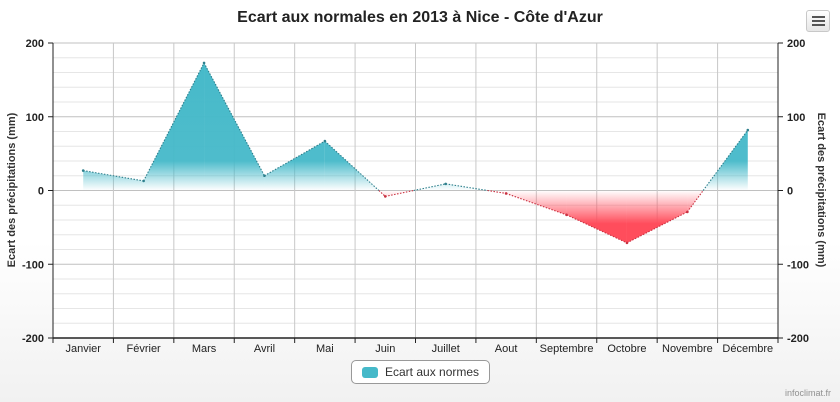  I want to click on x-tick-label: Décembre, so click(747, 349).